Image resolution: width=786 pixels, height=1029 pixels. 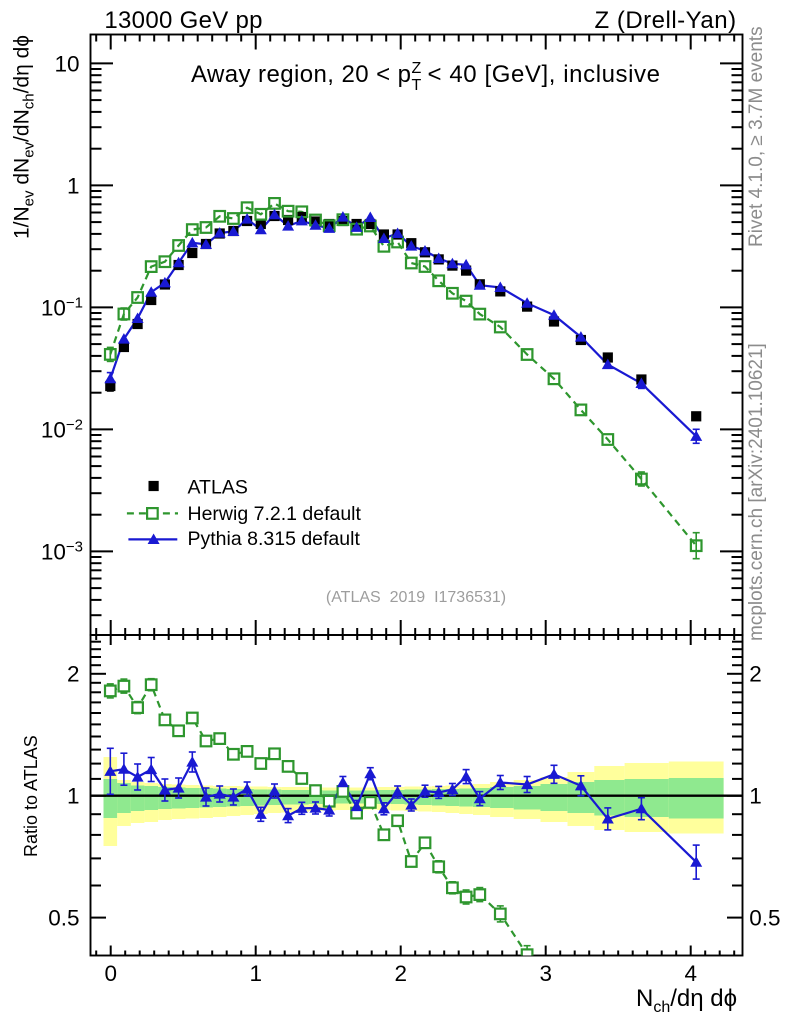 What do you see at coordinates (666, 20) in the screenshot?
I see `svg-text: Z (Drell-Yan)` at bounding box center [666, 20].